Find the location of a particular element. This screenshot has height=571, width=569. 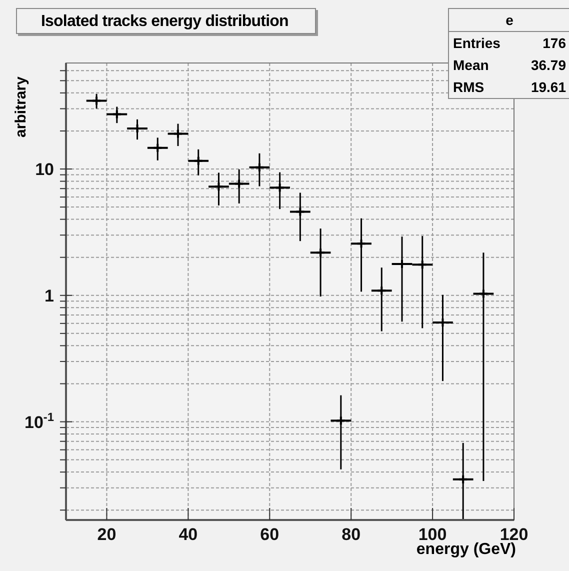

y-tick-label: 1 is located at coordinates (49, 296).